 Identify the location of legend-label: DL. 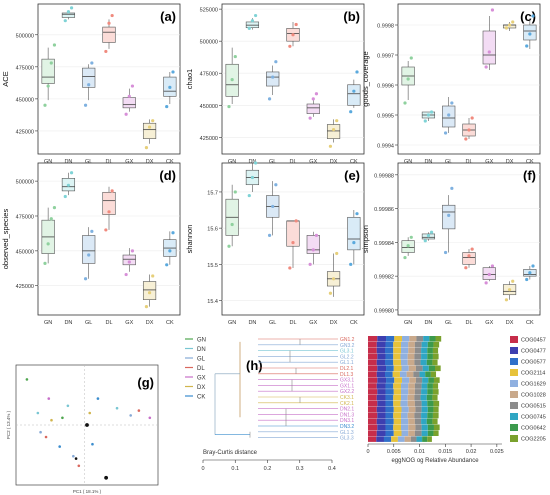
(201, 369).